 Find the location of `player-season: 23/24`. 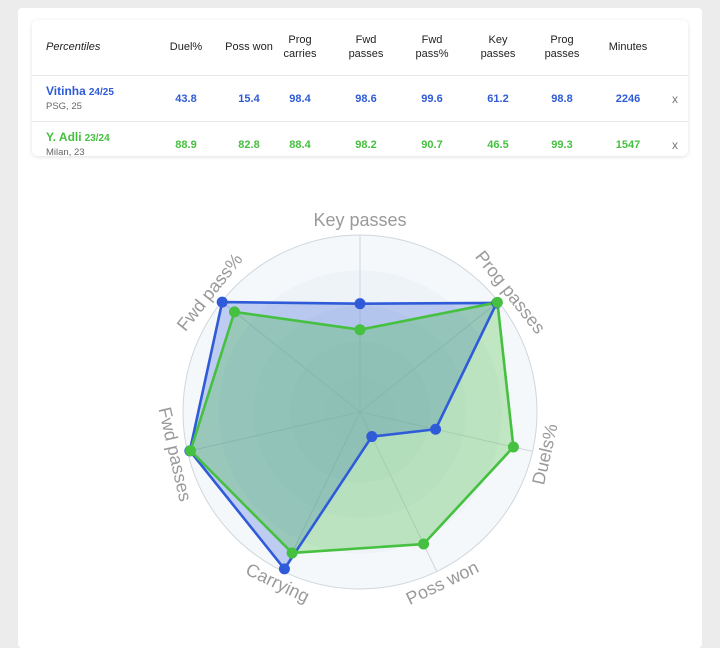

player-season: 23/24 is located at coordinates (97, 138).